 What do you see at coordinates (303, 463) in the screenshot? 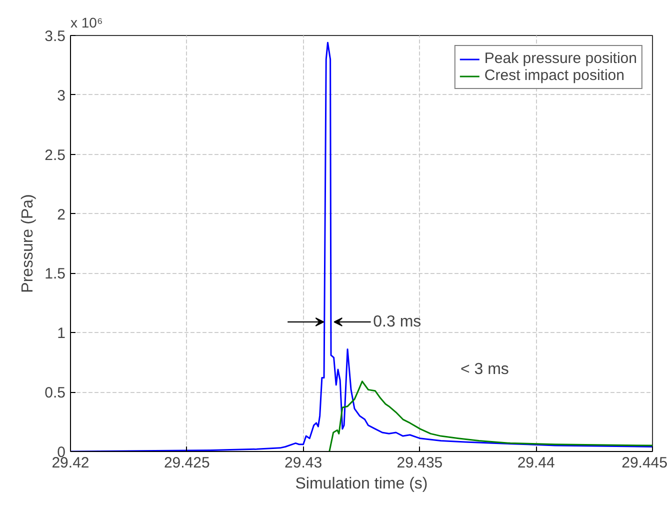
I see `x-tick-label: 29.43` at bounding box center [303, 463].